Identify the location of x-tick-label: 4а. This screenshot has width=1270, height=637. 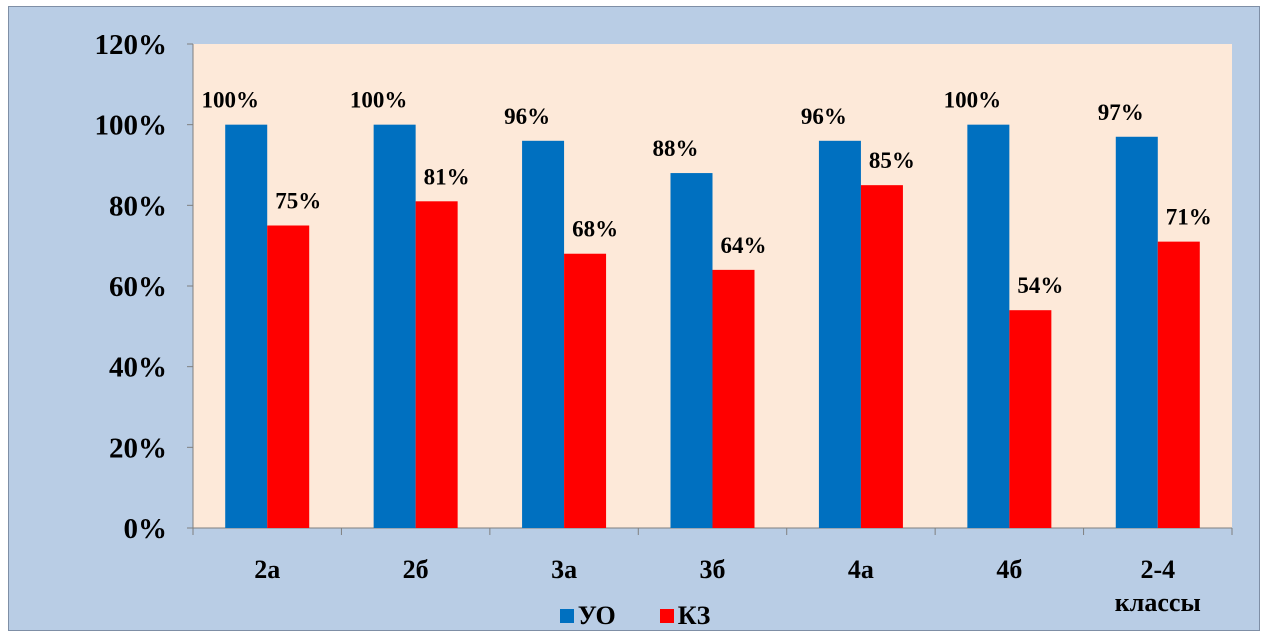
(861, 569).